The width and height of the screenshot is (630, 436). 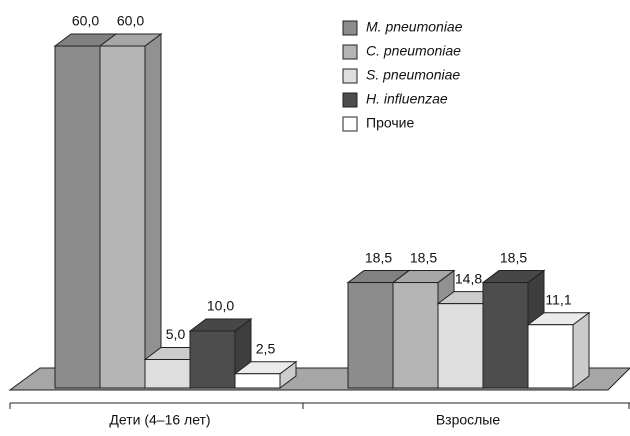 What do you see at coordinates (176, 334) in the screenshot?
I see `value-label: 5,0` at bounding box center [176, 334].